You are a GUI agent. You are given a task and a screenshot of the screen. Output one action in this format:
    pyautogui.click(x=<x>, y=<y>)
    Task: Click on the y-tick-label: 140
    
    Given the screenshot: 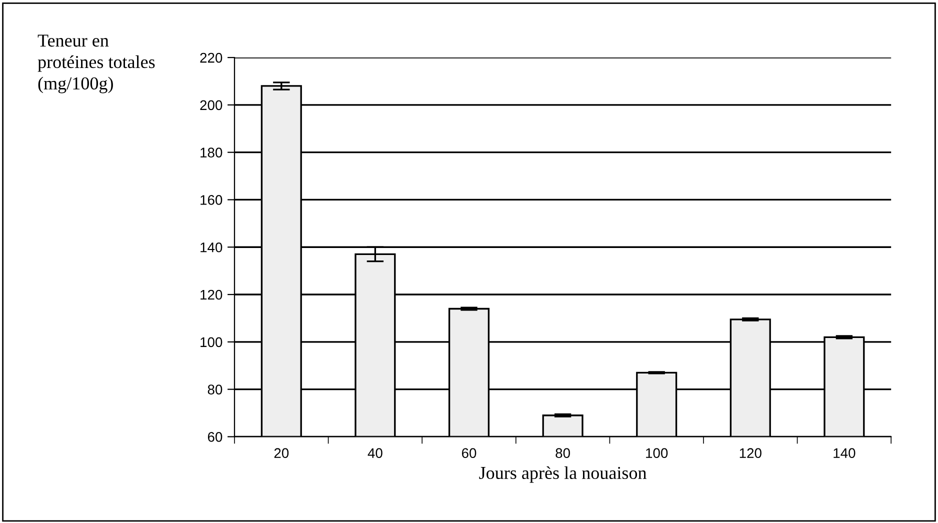 What is the action you would take?
    pyautogui.click(x=211, y=247)
    